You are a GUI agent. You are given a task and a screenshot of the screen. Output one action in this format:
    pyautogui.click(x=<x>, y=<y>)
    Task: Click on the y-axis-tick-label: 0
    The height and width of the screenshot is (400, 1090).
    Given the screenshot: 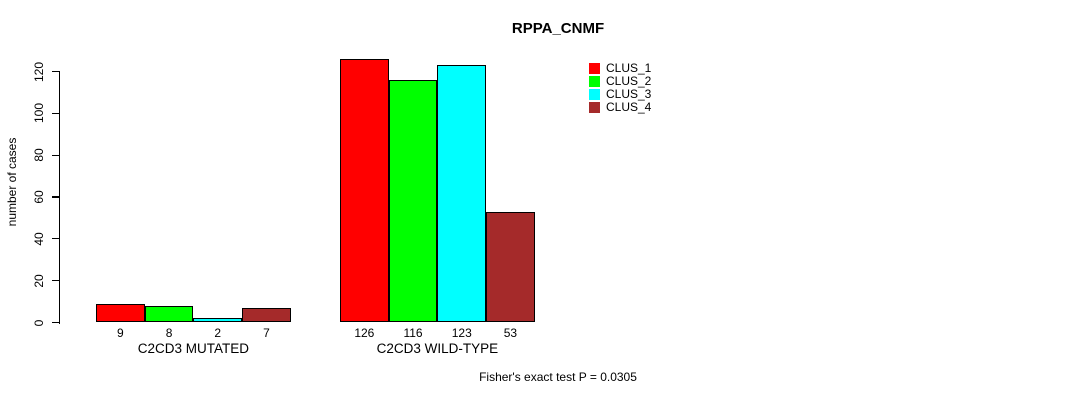 What is the action you would take?
    pyautogui.click(x=39, y=322)
    